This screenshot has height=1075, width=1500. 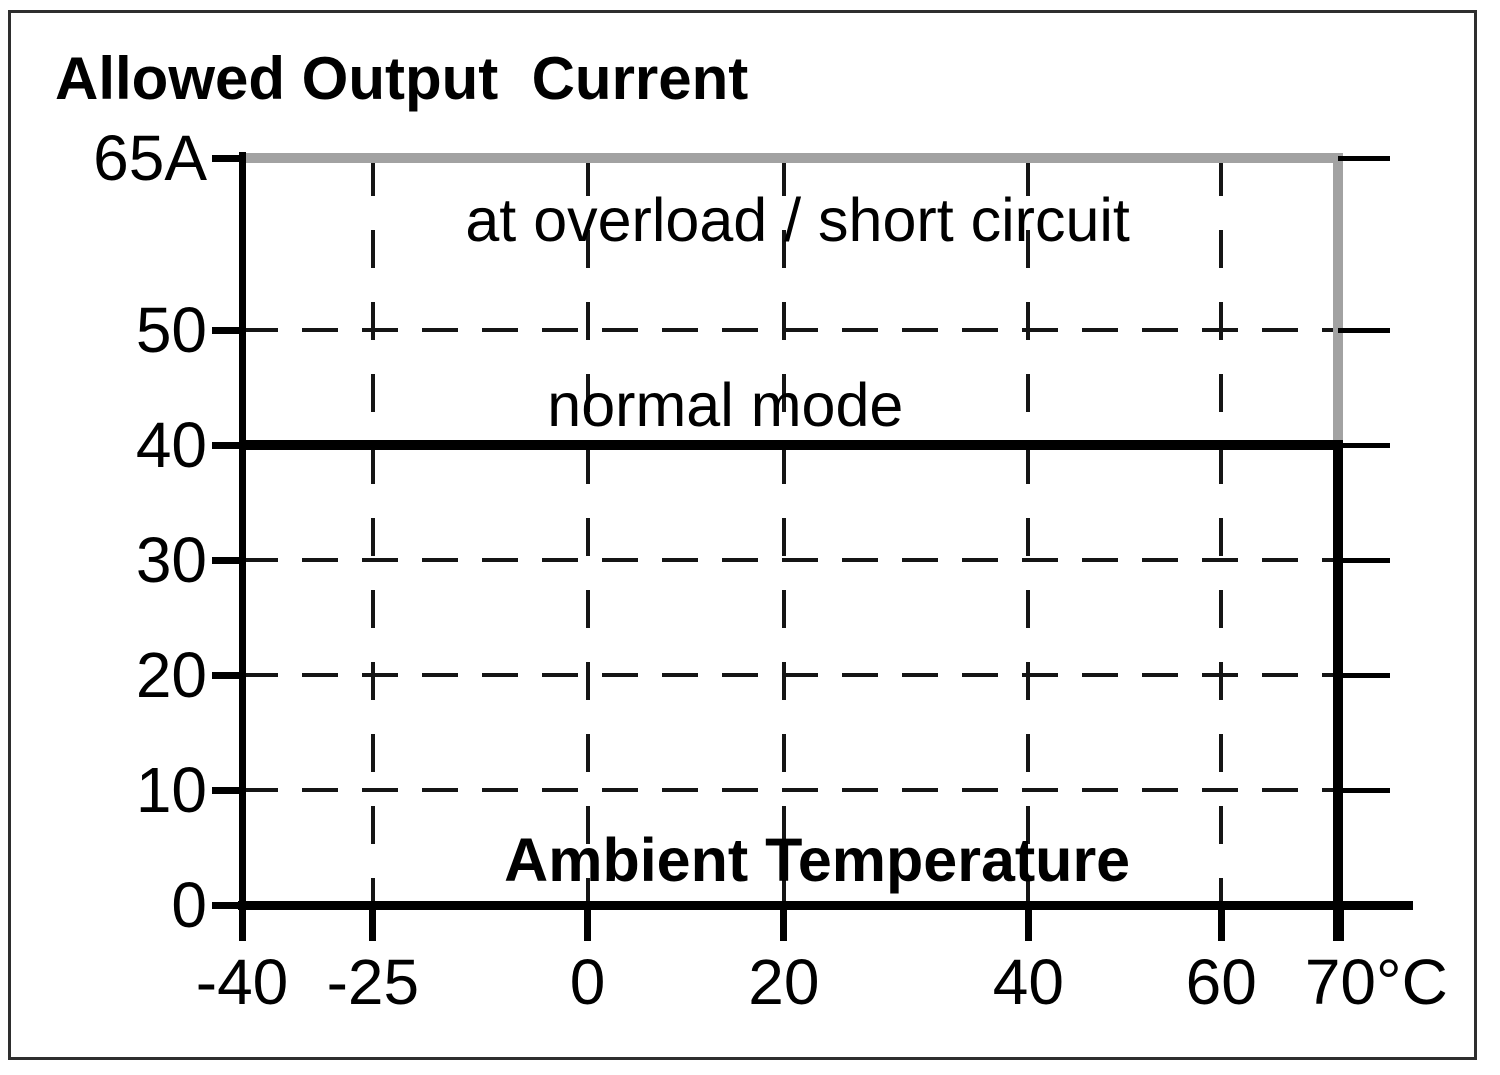 I want to click on y-tick-label: 0, so click(x=189, y=905).